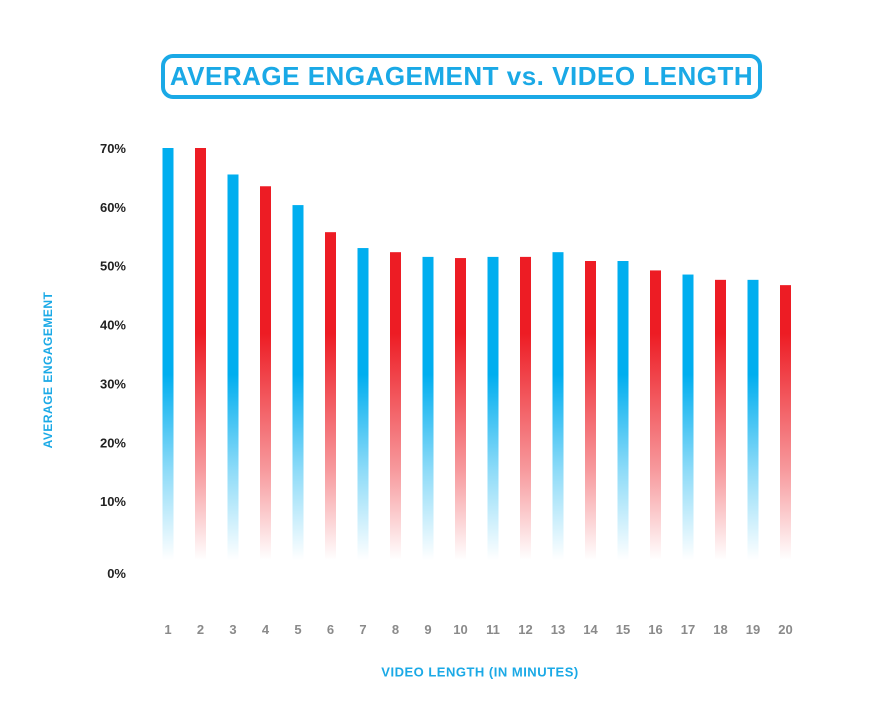 The width and height of the screenshot is (870, 722). Describe the element at coordinates (688, 629) in the screenshot. I see `x-tick-label: 17` at that location.